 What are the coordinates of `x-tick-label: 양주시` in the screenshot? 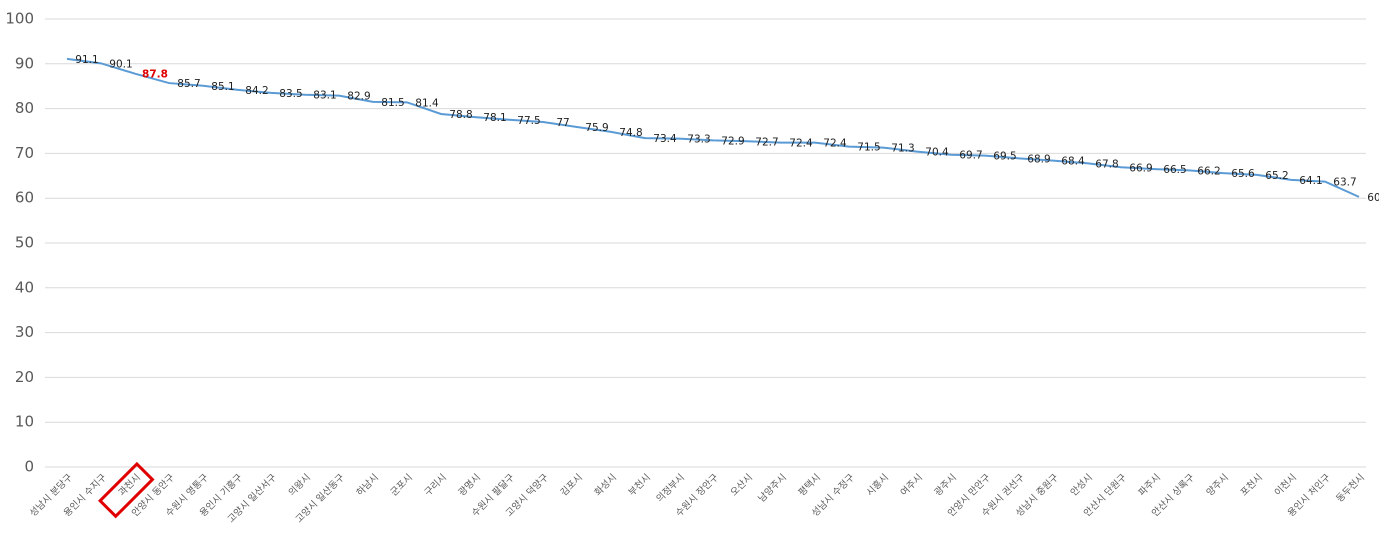 It's located at (1218, 485).